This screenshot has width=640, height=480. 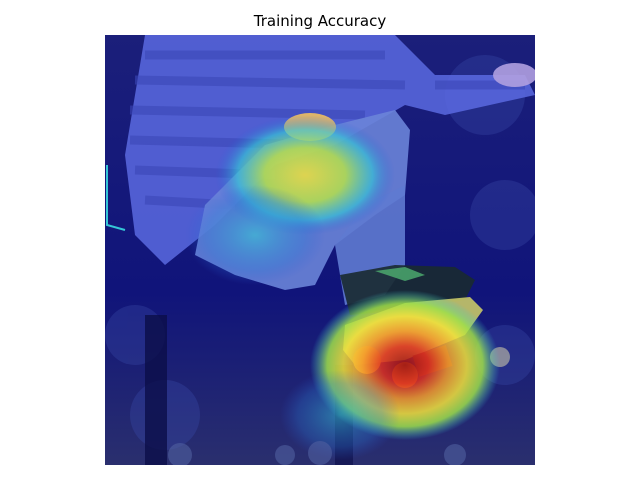 What do you see at coordinates (156, 390) in the screenshot?
I see `tree-trunk` at bounding box center [156, 390].